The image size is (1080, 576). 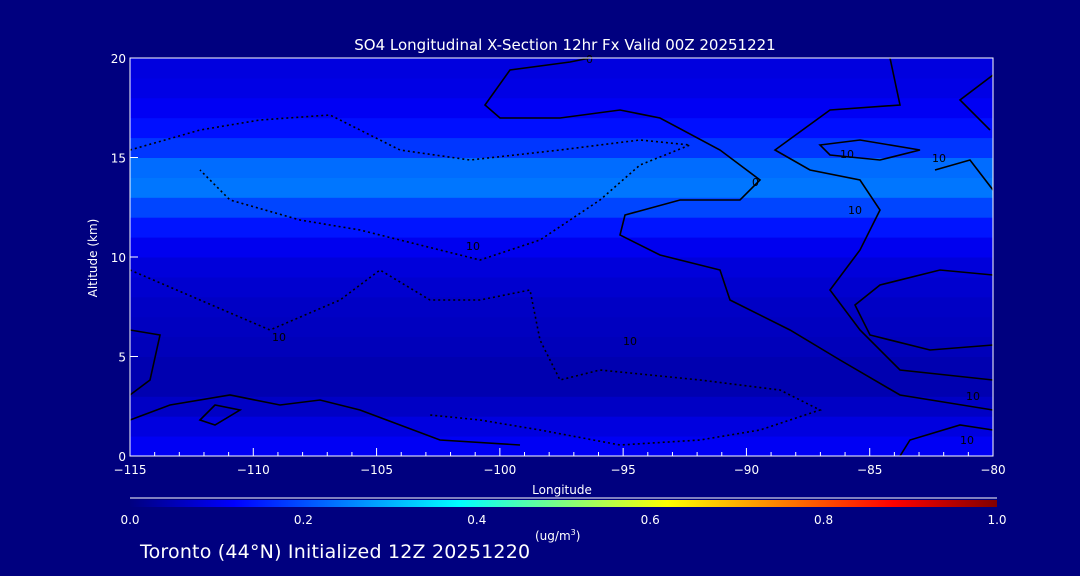 I want to click on x-tick-label: −80, so click(x=992, y=470).